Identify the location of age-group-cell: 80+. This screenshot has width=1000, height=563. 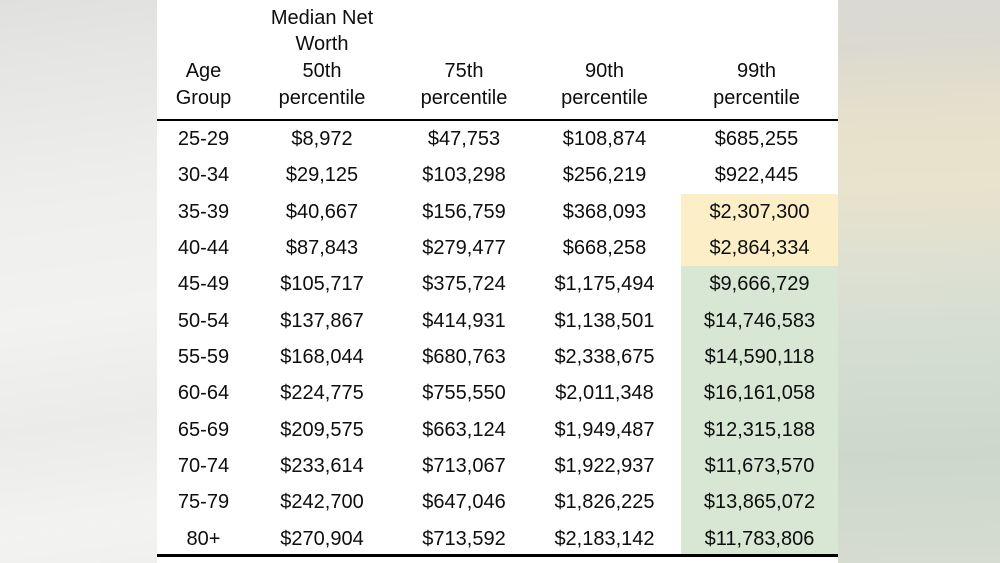
(203, 538).